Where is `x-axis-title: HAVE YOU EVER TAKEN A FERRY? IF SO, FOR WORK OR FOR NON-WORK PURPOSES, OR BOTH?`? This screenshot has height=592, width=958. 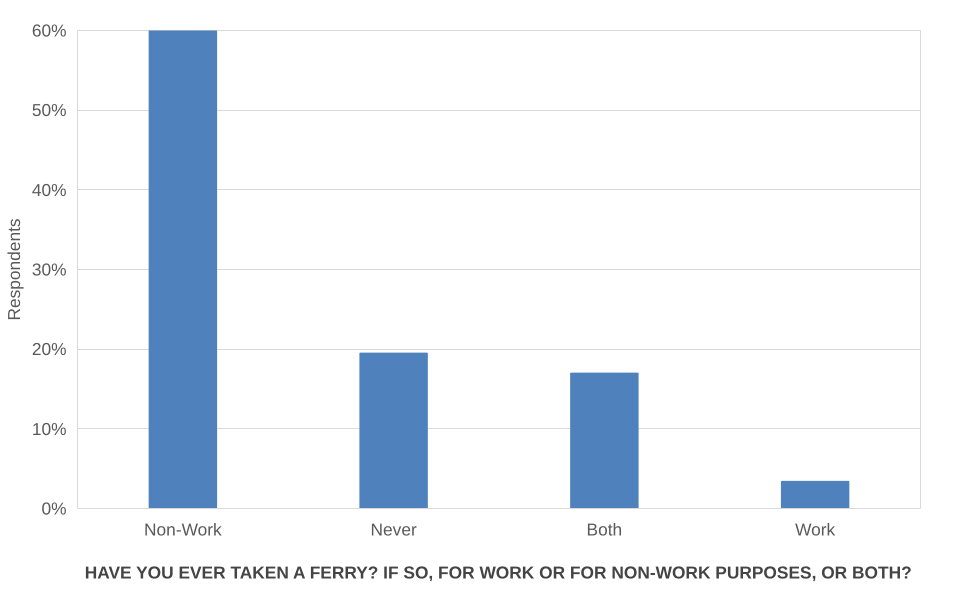 x-axis-title: HAVE YOU EVER TAKEN A FERRY? IF SO, FOR WORK OR FOR NON-WORK PURPOSES, OR BOTH? is located at coordinates (498, 572).